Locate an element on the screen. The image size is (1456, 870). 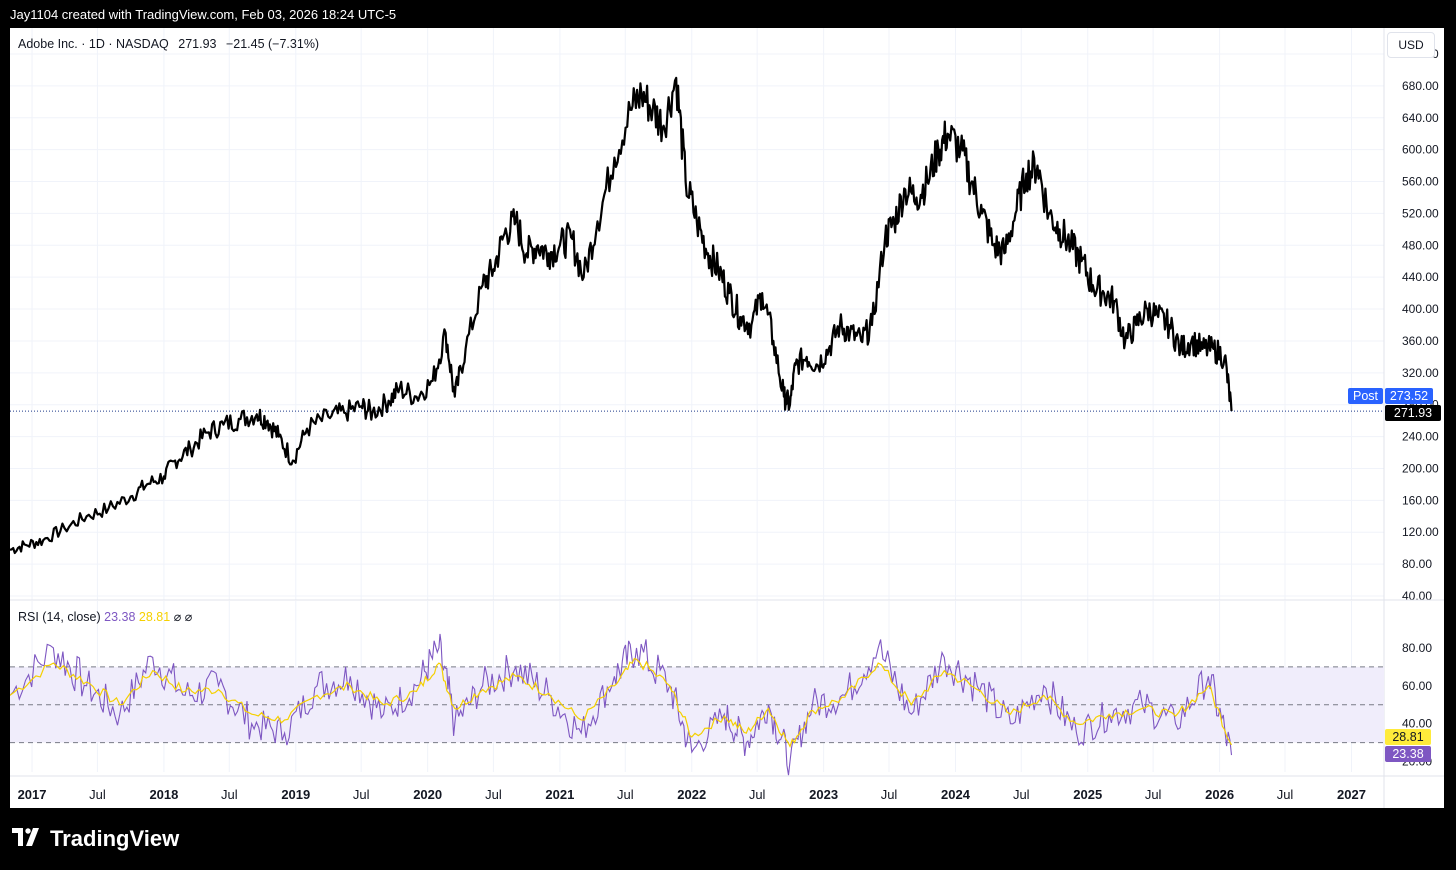
rsi-ma-tag: 28.81 is located at coordinates (1408, 737).